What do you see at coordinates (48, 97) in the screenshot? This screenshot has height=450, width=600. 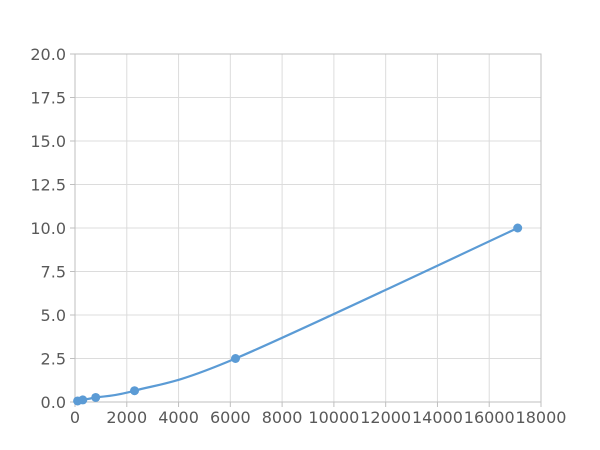 I see `y-tick-label: 17.5` at bounding box center [48, 97].